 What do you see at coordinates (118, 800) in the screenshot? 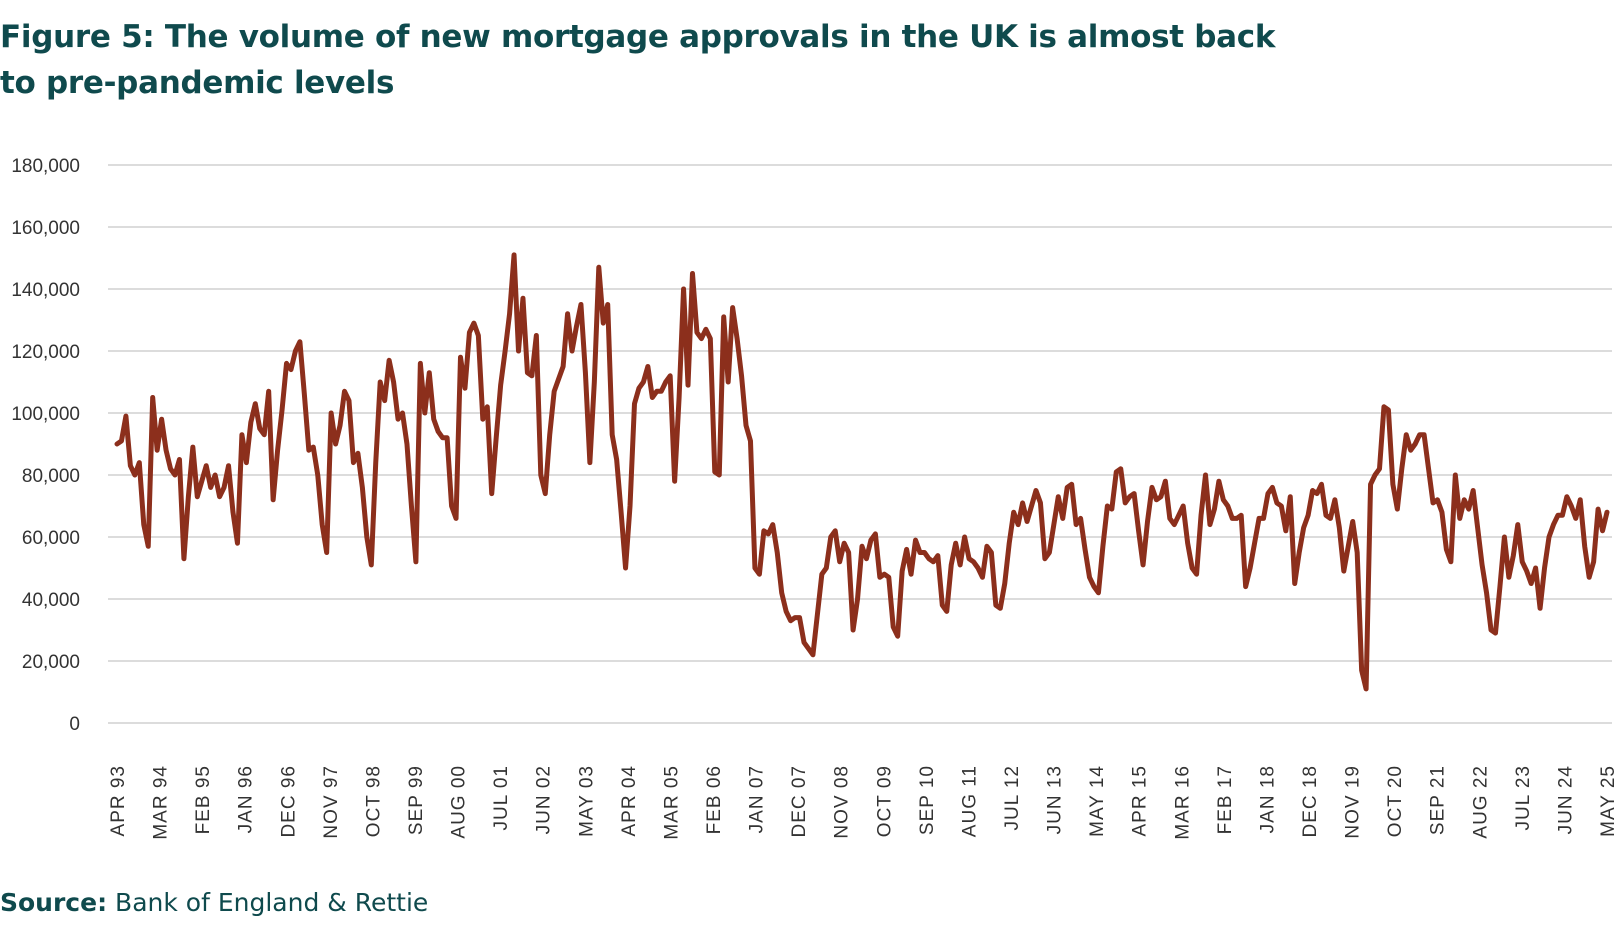
I see `x-tick-label: APR 93` at bounding box center [118, 800].